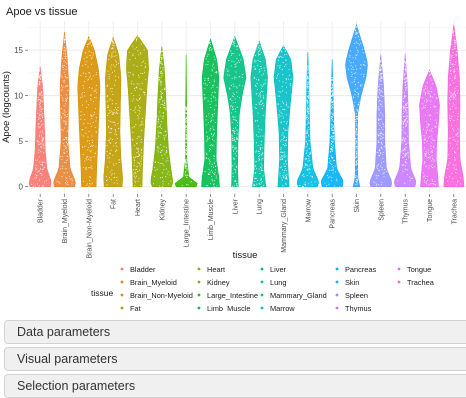 The height and width of the screenshot is (398, 466). Describe the element at coordinates (235, 359) in the screenshot. I see `visual-parameters-panel: Visual parameters` at that location.